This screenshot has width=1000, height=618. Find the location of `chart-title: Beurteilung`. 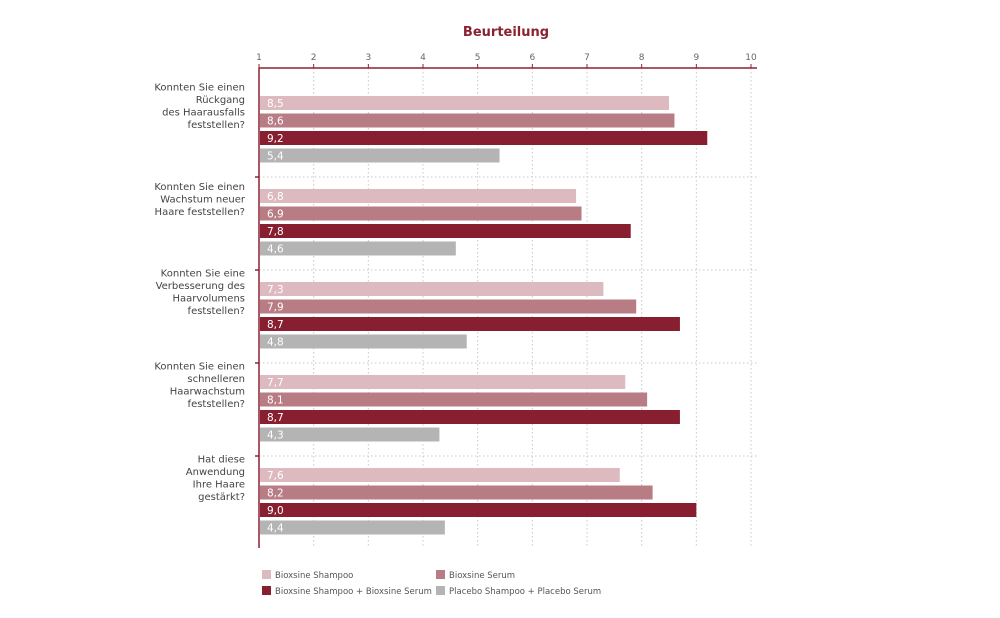

chart-title: Beurteilung is located at coordinates (506, 32).